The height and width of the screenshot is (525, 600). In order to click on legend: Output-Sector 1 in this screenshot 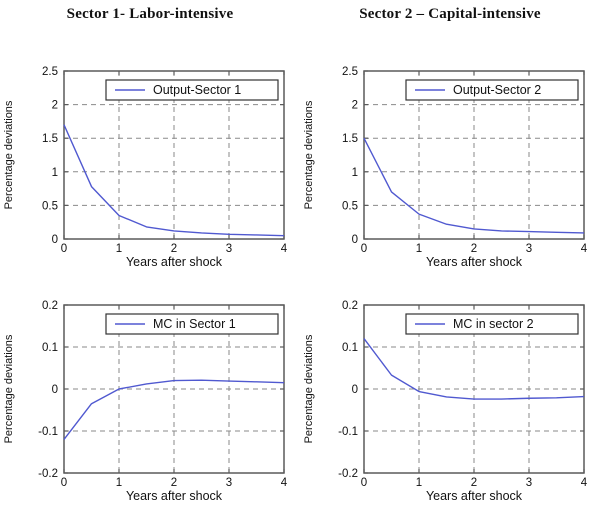, I will do `click(192, 90)`.